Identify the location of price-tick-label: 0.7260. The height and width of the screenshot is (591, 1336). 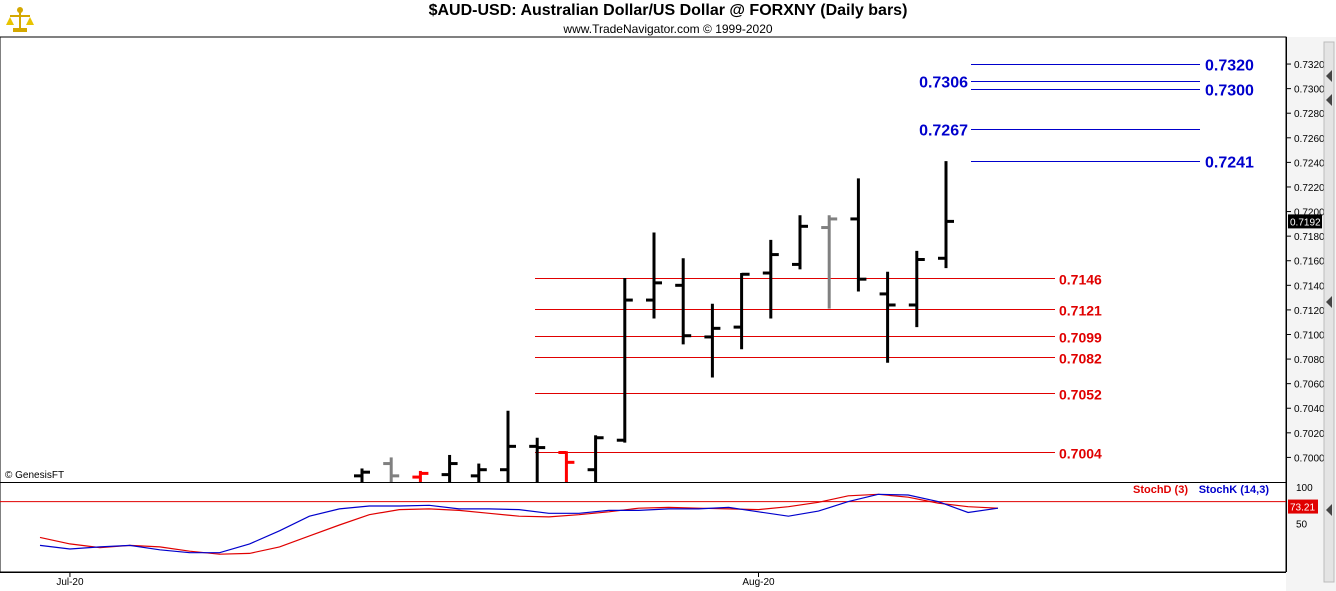
(1309, 139).